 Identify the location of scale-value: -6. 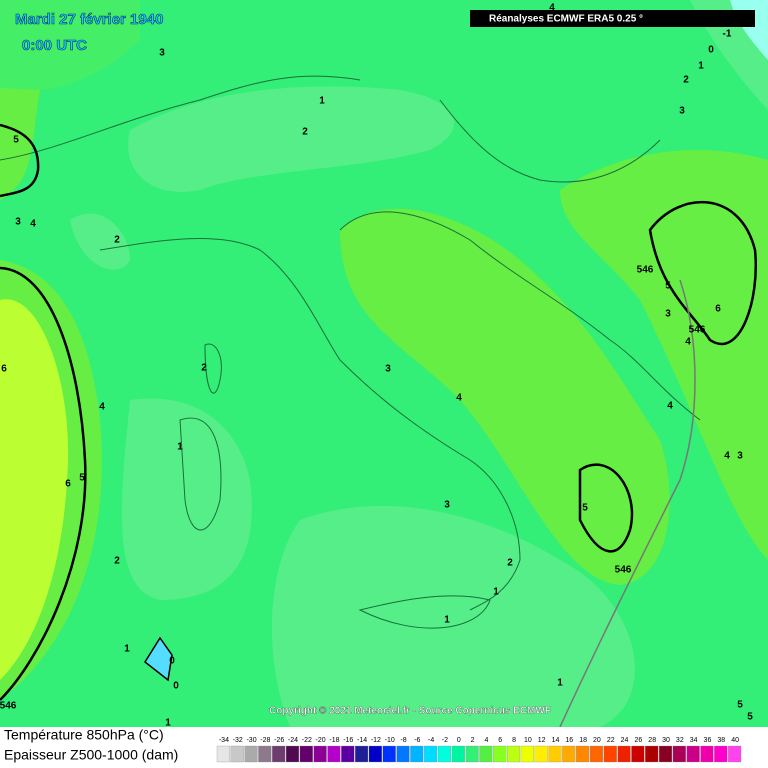
(417, 740).